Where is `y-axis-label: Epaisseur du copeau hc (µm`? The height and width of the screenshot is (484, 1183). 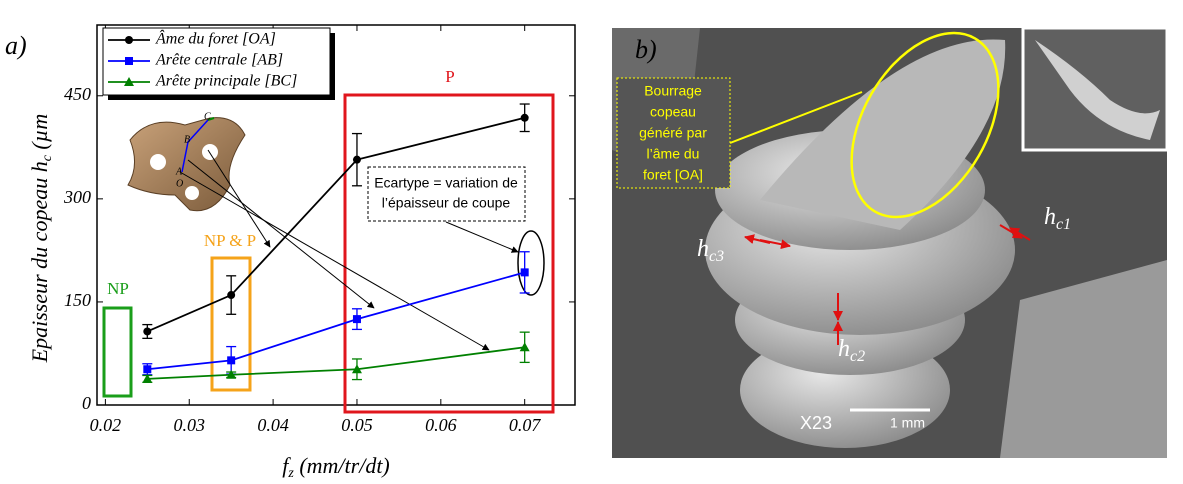 y-axis-label: Epaisseur du copeau hc (µm is located at coordinates (41, 239).